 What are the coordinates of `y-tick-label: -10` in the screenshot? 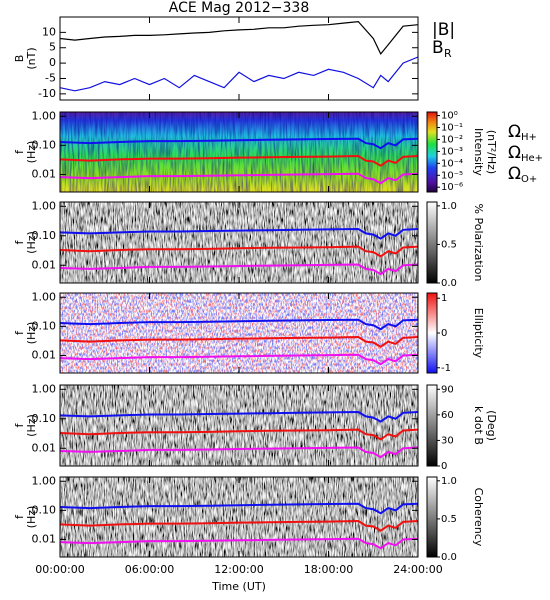 It's located at (47, 93).